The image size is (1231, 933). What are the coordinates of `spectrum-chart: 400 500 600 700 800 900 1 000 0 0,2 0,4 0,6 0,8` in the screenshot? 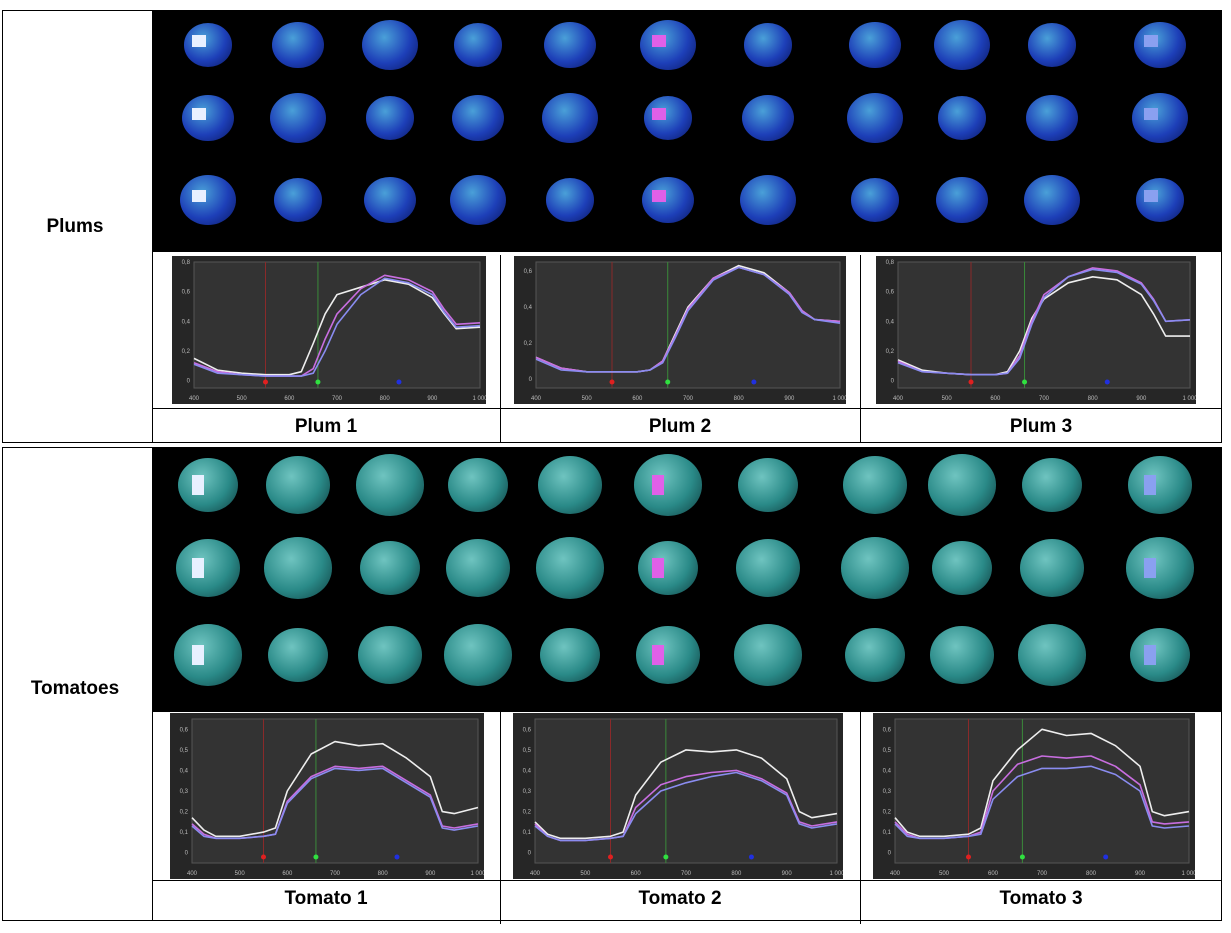 It's located at (329, 330).